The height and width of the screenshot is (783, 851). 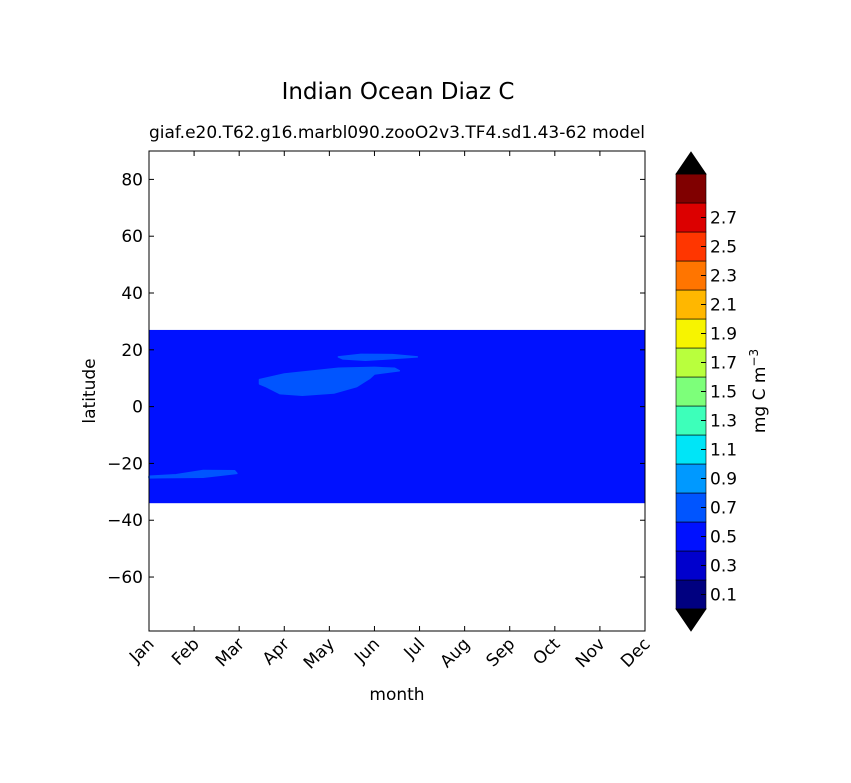 What do you see at coordinates (723, 248) in the screenshot?
I see `colorbar-tick-label: 2.5` at bounding box center [723, 248].